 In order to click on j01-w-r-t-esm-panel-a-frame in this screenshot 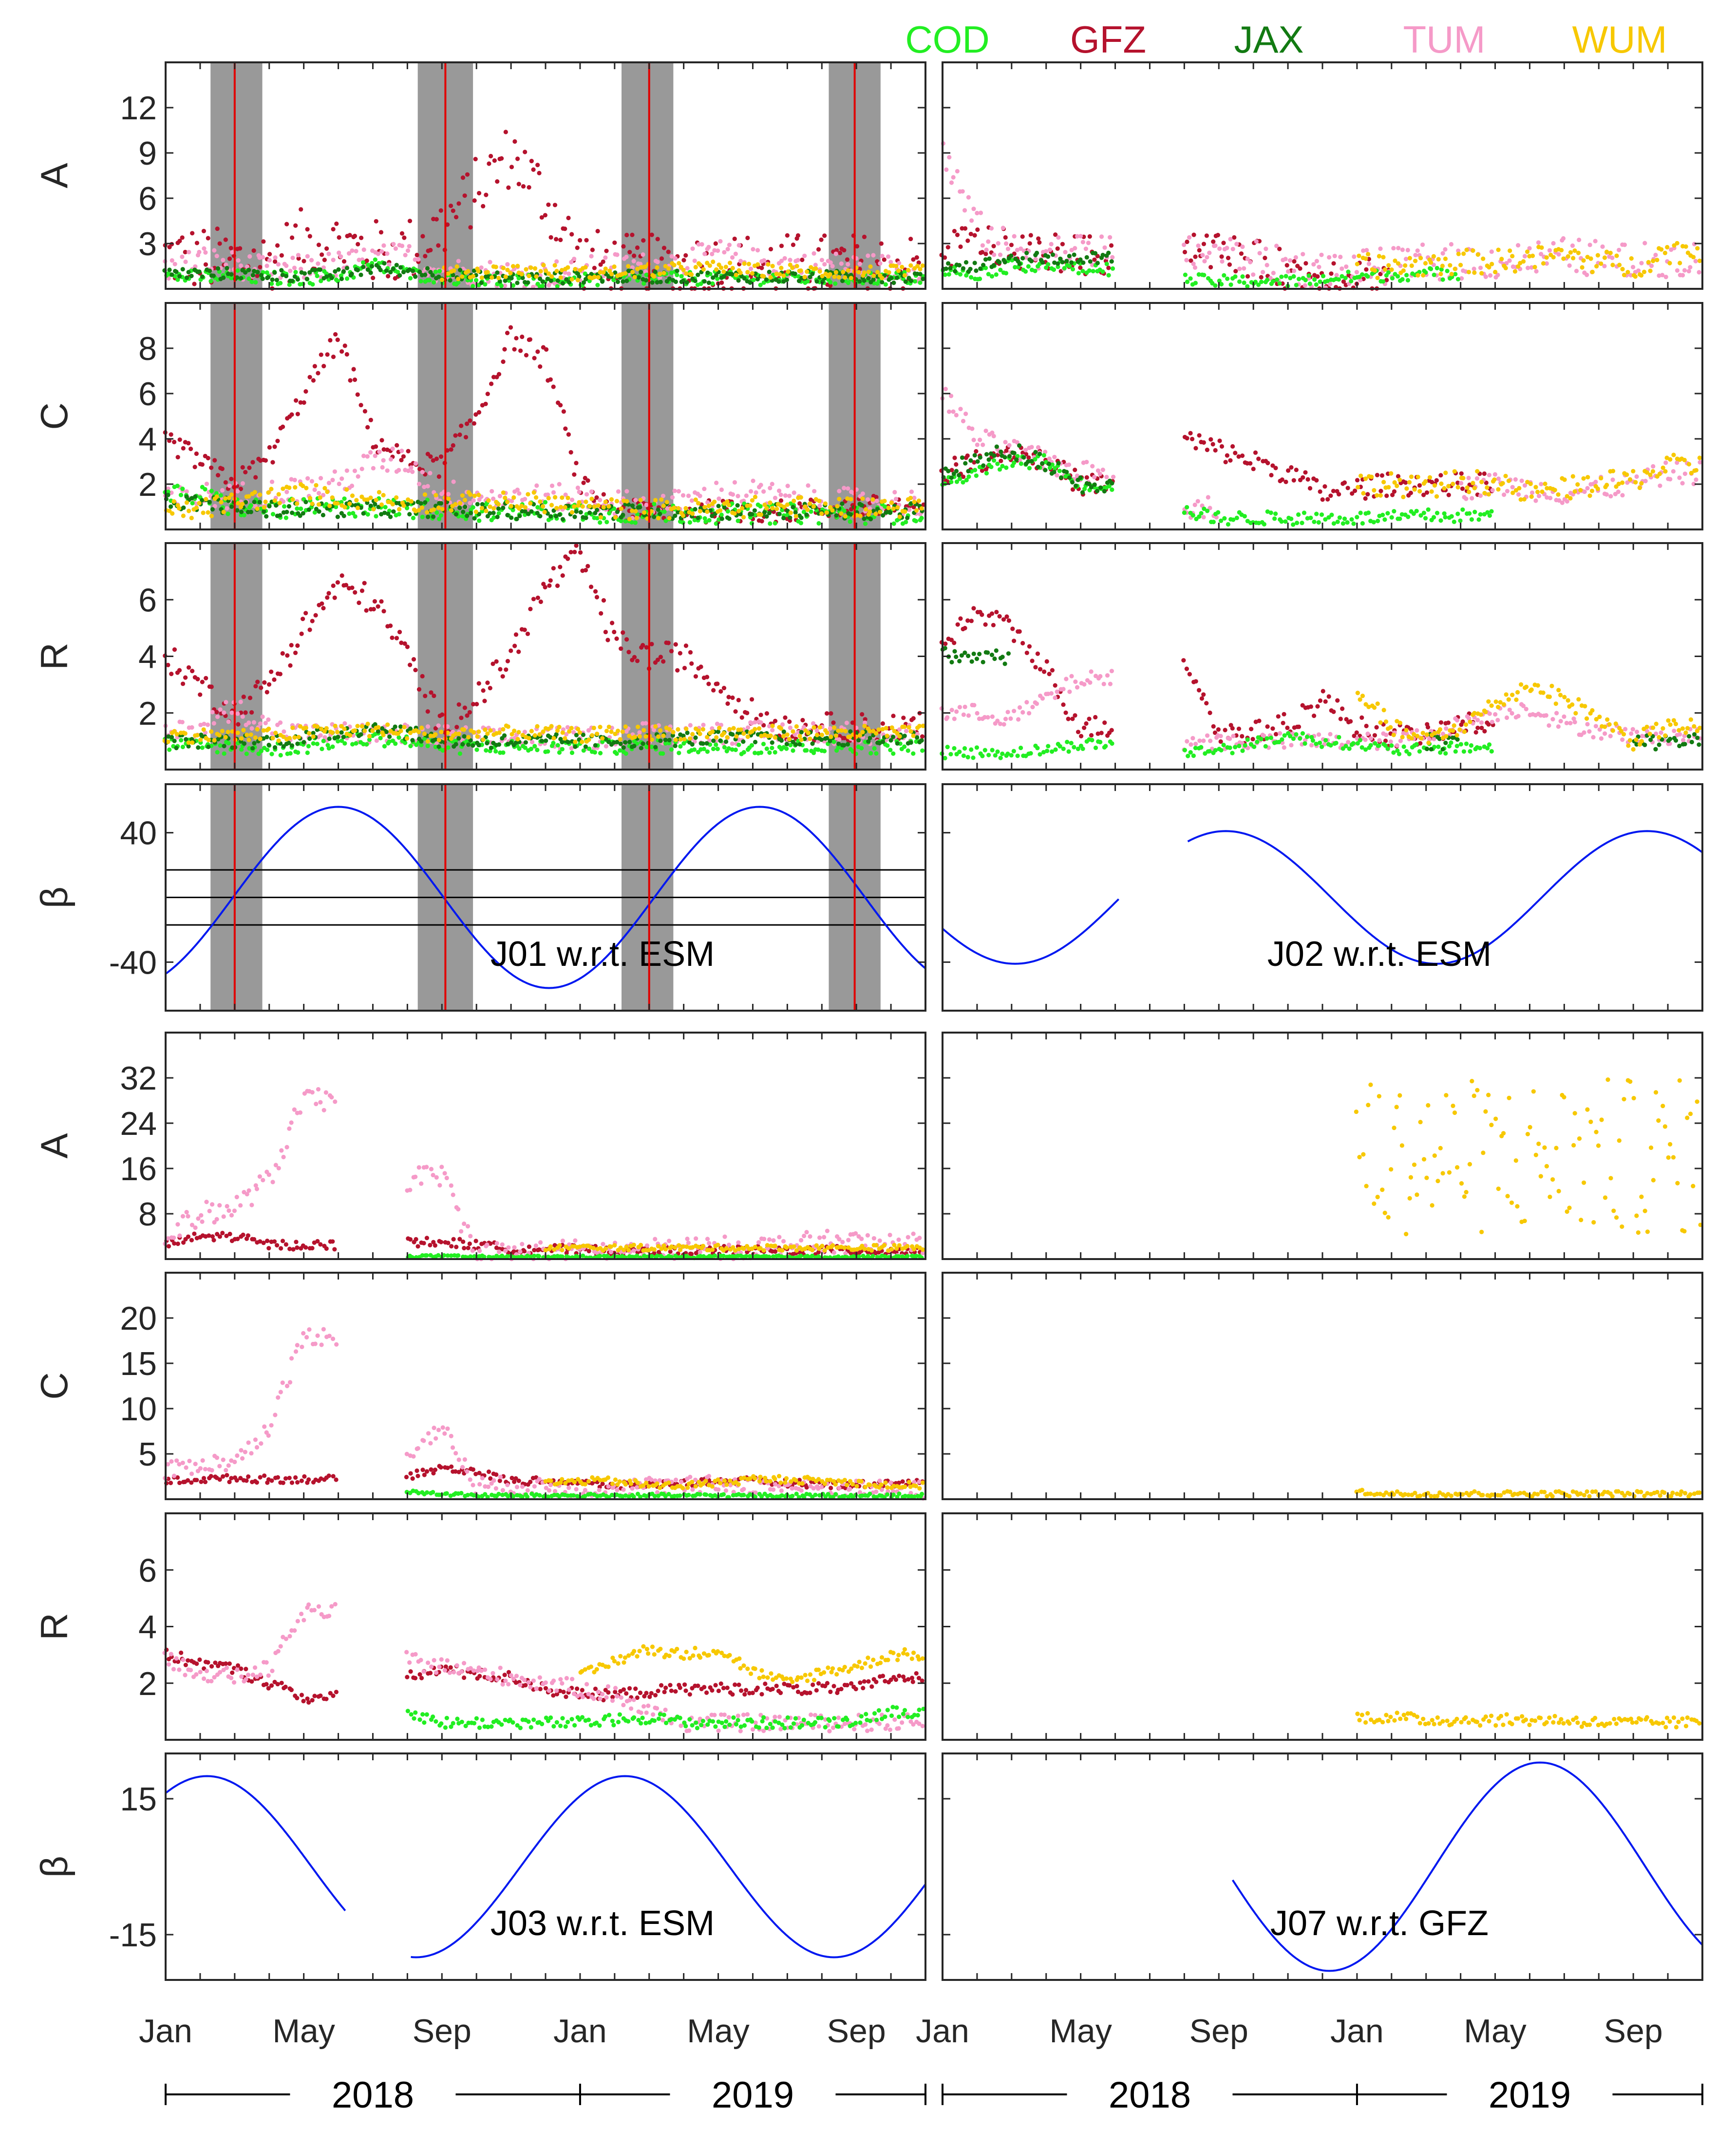, I will do `click(545, 175)`.